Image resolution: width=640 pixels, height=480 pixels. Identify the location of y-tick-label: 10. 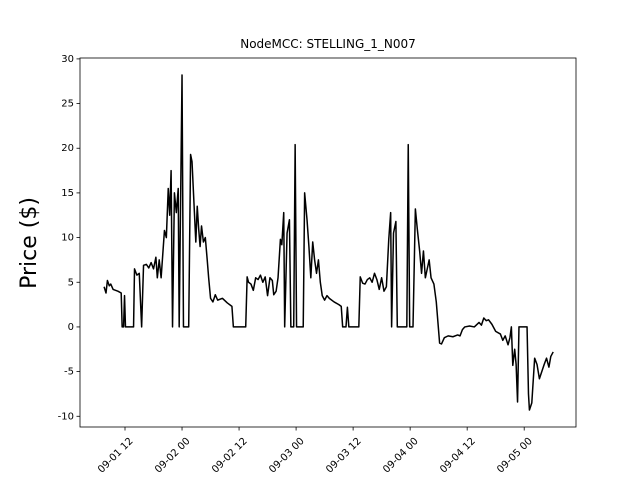
(67, 238).